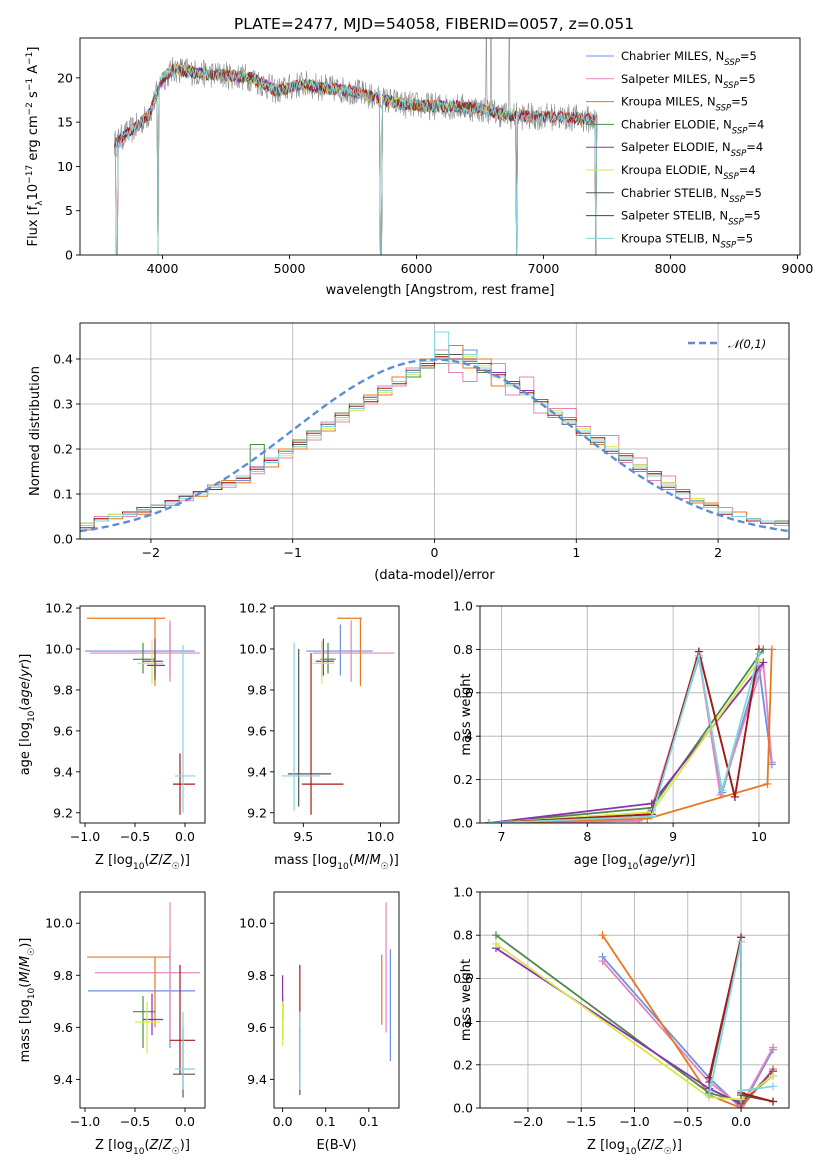 This screenshot has height=1170, width=819. I want to click on age_vs_Z-xlabel-part: /, so click(160, 860).